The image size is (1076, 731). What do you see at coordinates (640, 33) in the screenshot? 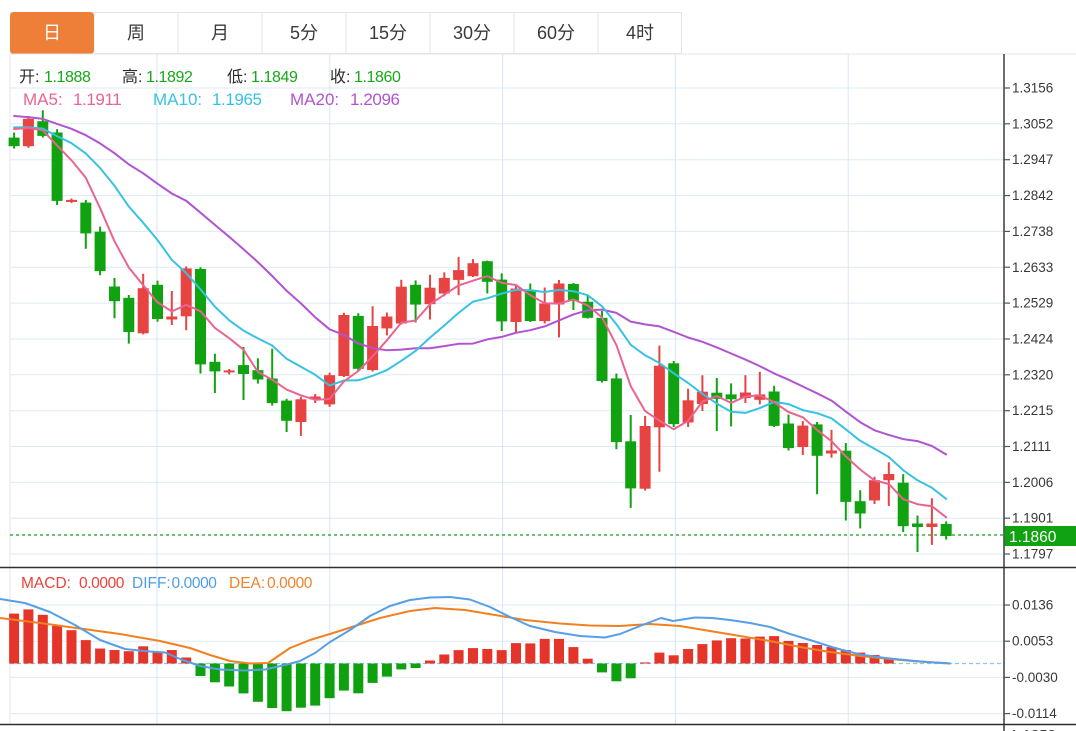
I see `svg-text: 4时` at bounding box center [640, 33].